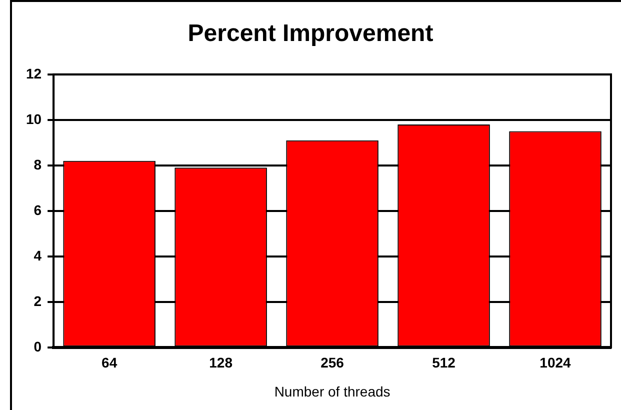  What do you see at coordinates (332, 362) in the screenshot?
I see `x-tick-label: 256` at bounding box center [332, 362].